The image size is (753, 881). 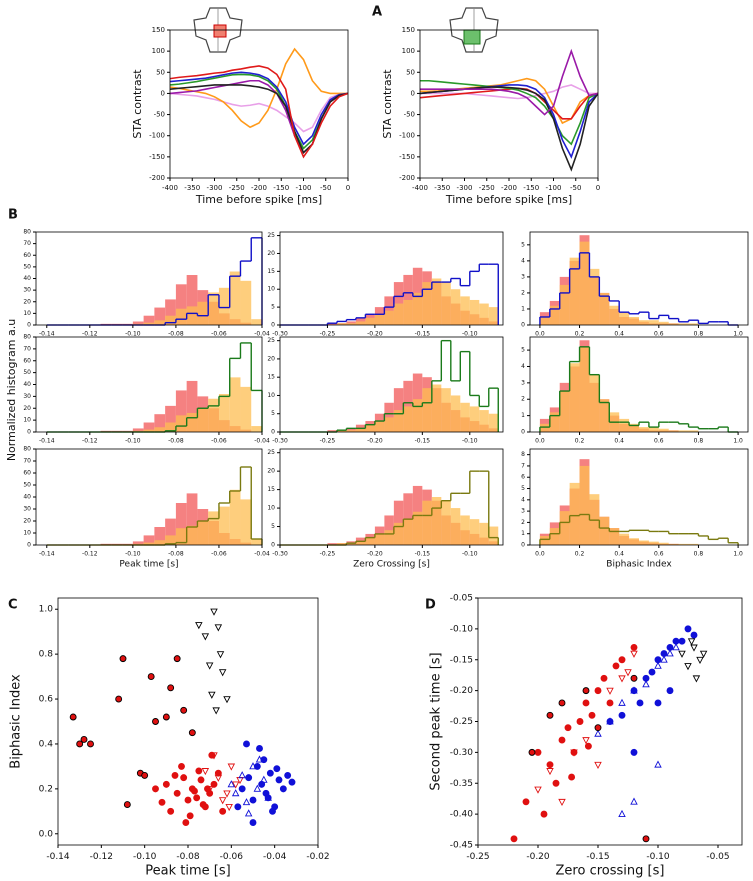 What do you see at coordinates (187, 871) in the screenshot?
I see `x-axis-label: Peak time [s]` at bounding box center [187, 871].